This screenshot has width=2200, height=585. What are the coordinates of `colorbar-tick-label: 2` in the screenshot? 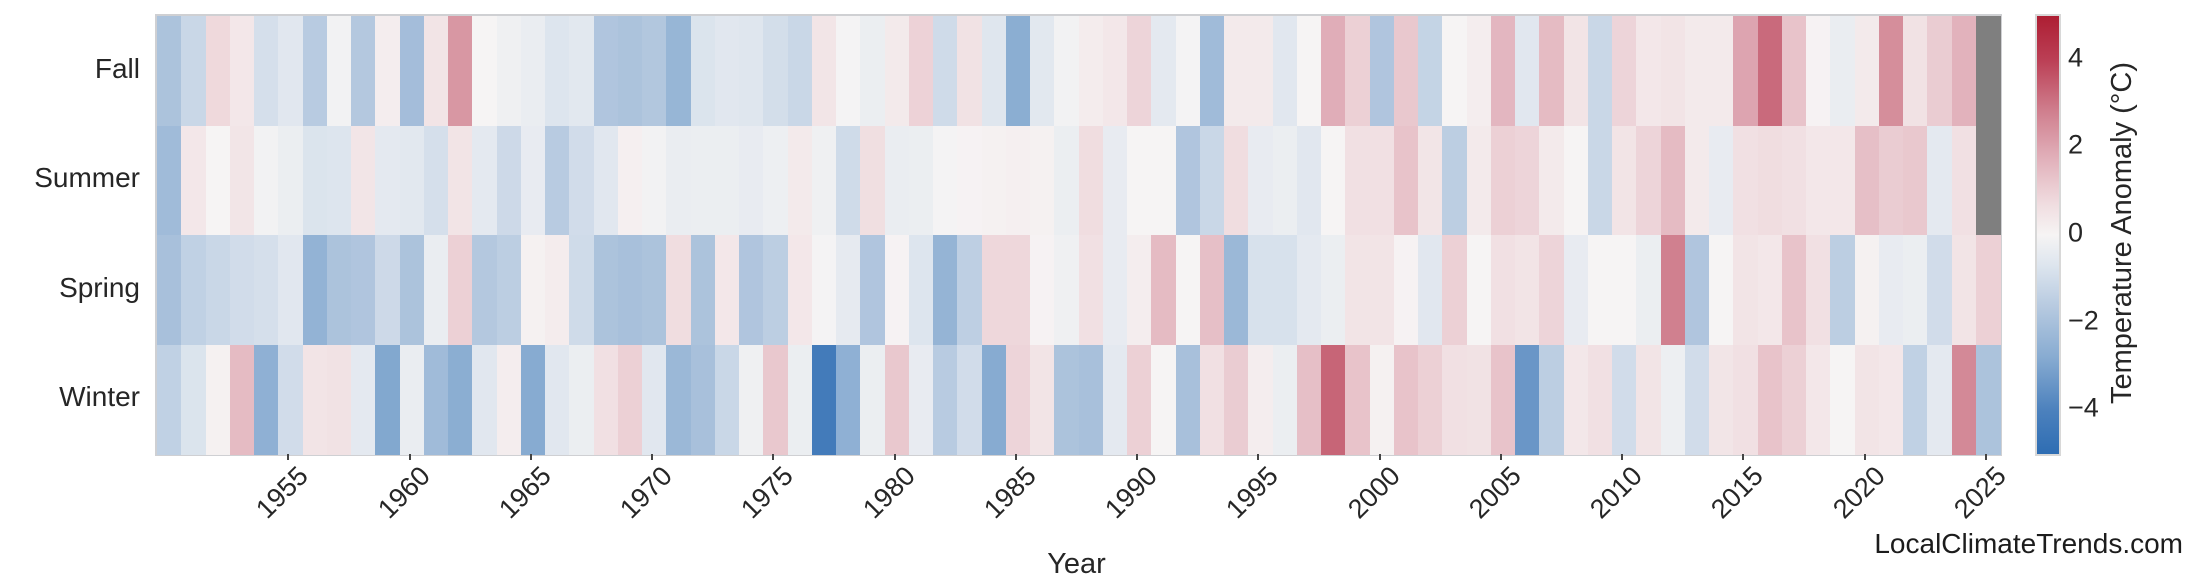 It's located at (2076, 144).